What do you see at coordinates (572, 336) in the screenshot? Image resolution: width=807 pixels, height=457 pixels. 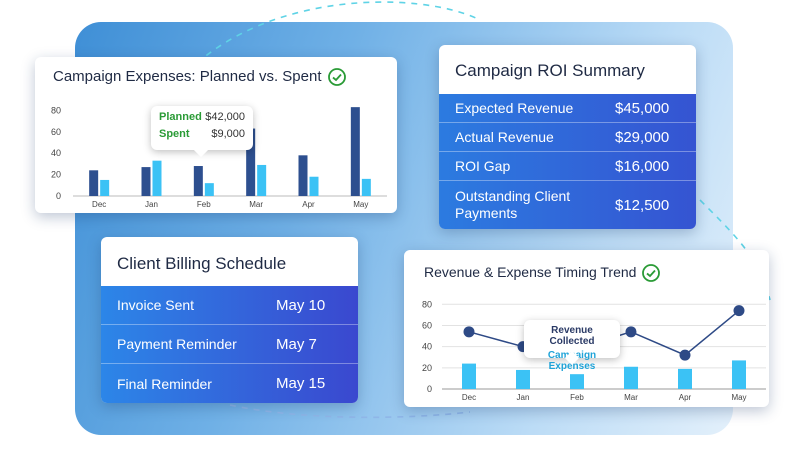 I see `tooltip-revenue-label: Revenue Collected` at bounding box center [572, 336].